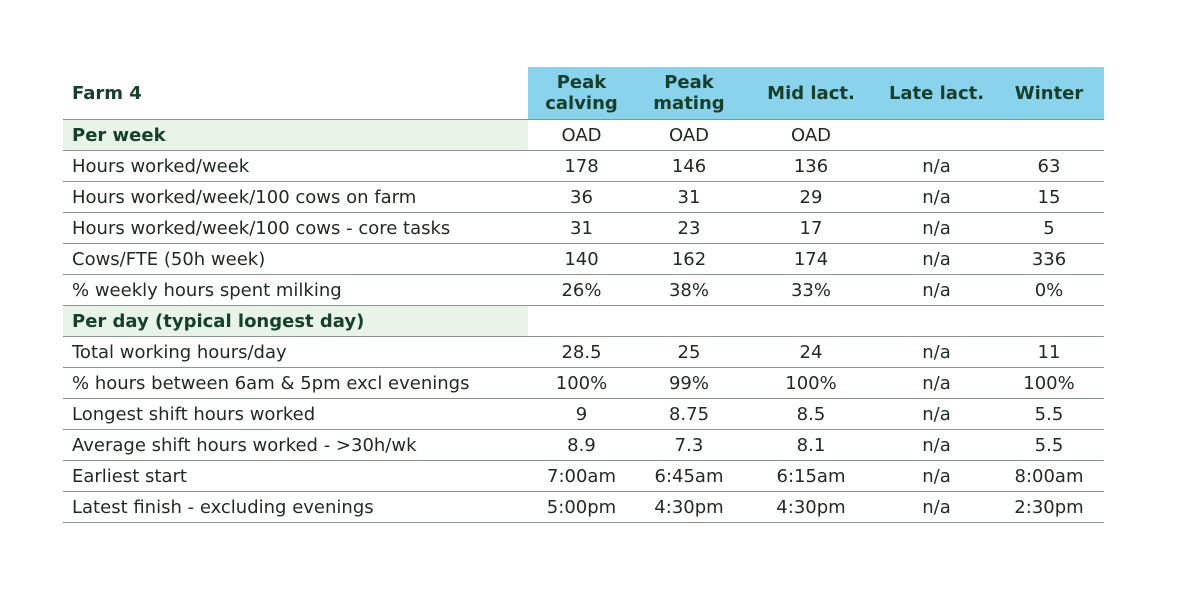 This screenshot has width=1181, height=591. I want to click on col-header-mid-lact: Mid lact., so click(811, 93).